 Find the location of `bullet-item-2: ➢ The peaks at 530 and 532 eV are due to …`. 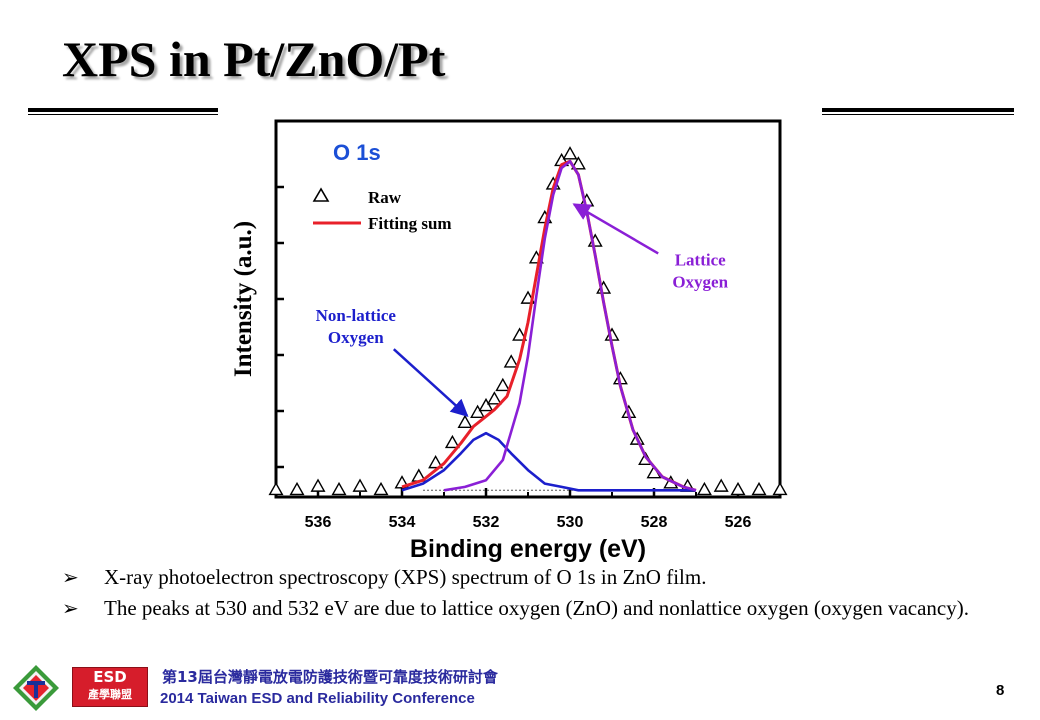

bullet-item-2: ➢ The peaks at 530 and 532 eV are due to … is located at coordinates (540, 608).